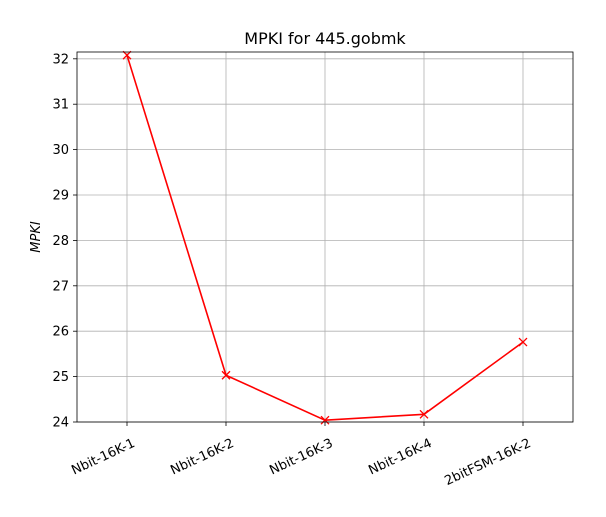 This screenshot has width=606, height=517. I want to click on x-tick-label: Nbit-16K-1, so click(103, 457).